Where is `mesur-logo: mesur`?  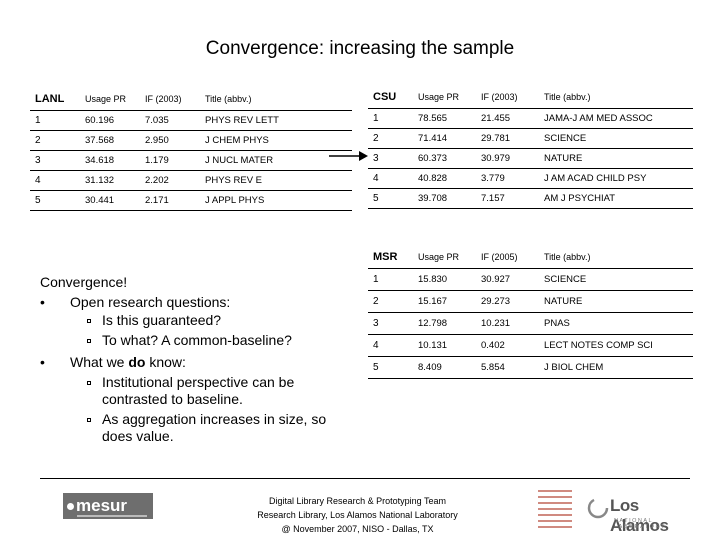 mesur-logo: mesur is located at coordinates (108, 506).